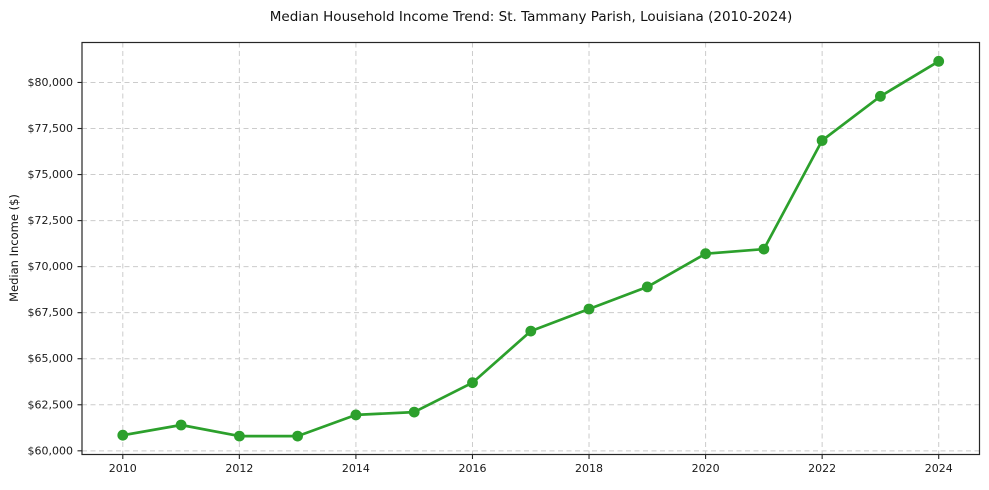 This screenshot has width=989, height=490. Describe the element at coordinates (51, 358) in the screenshot. I see `y-axis-tick-label: $65,000` at that location.